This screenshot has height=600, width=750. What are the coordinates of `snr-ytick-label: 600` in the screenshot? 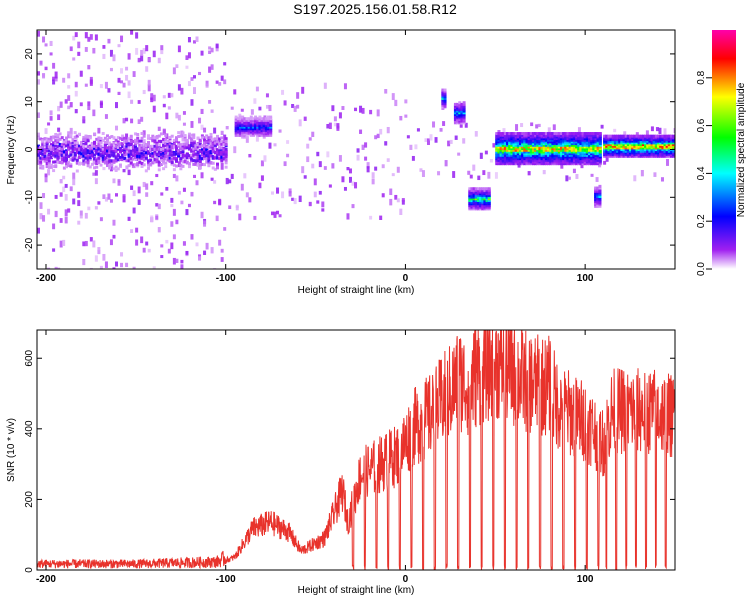 It's located at (29, 357).